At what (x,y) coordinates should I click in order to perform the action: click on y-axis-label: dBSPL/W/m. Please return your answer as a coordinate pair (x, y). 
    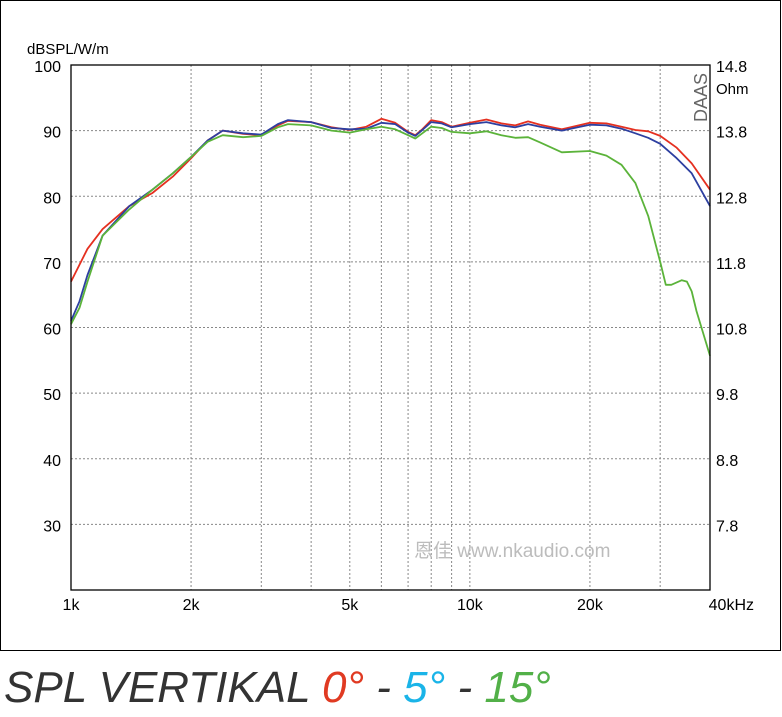
    Looking at the image, I should click on (68, 49).